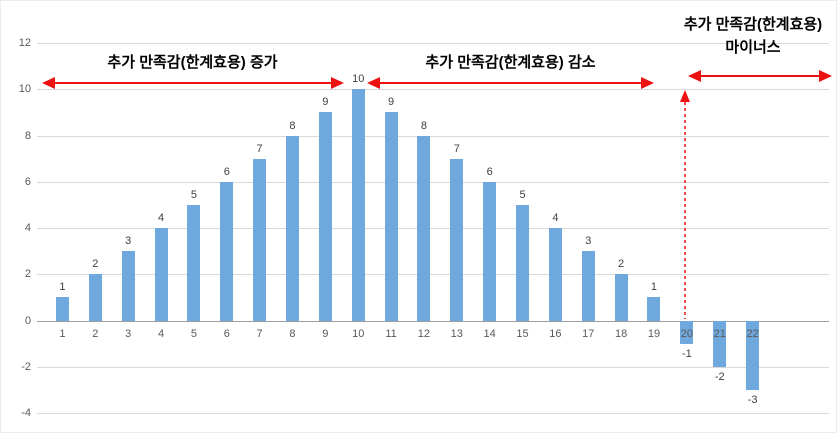 Image resolution: width=837 pixels, height=433 pixels. What do you see at coordinates (26, 366) in the screenshot?
I see `y-axis-tick-label: -2` at bounding box center [26, 366].